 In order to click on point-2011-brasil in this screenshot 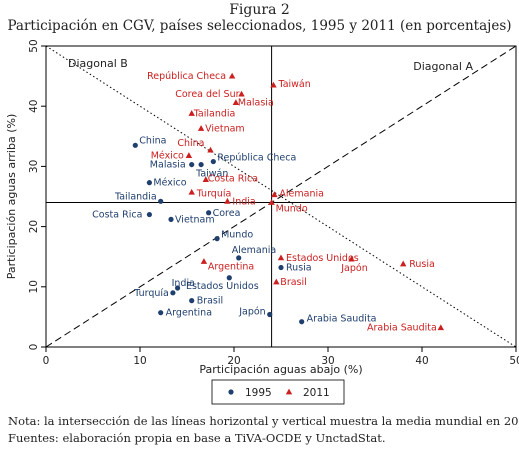, I will do `click(276, 281)`.